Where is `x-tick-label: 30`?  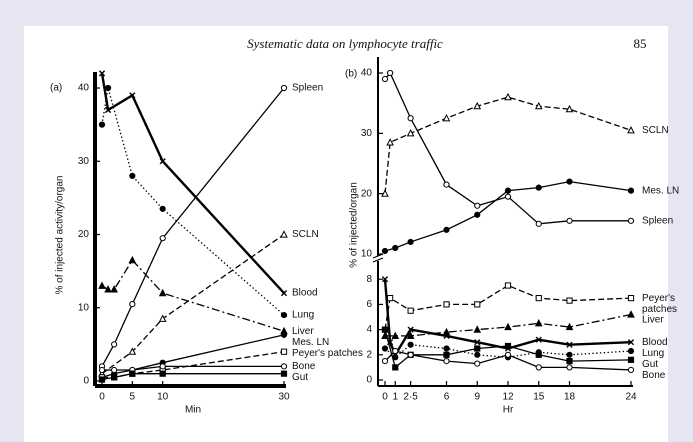 x-tick-label: 30 is located at coordinates (284, 397).